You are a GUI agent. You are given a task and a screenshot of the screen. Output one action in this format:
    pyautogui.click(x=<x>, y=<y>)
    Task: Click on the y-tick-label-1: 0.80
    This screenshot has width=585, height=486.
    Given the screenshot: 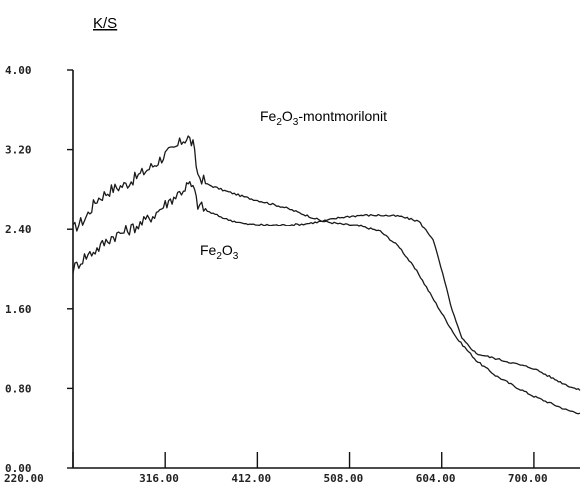 What is the action you would take?
    pyautogui.click(x=18, y=388)
    